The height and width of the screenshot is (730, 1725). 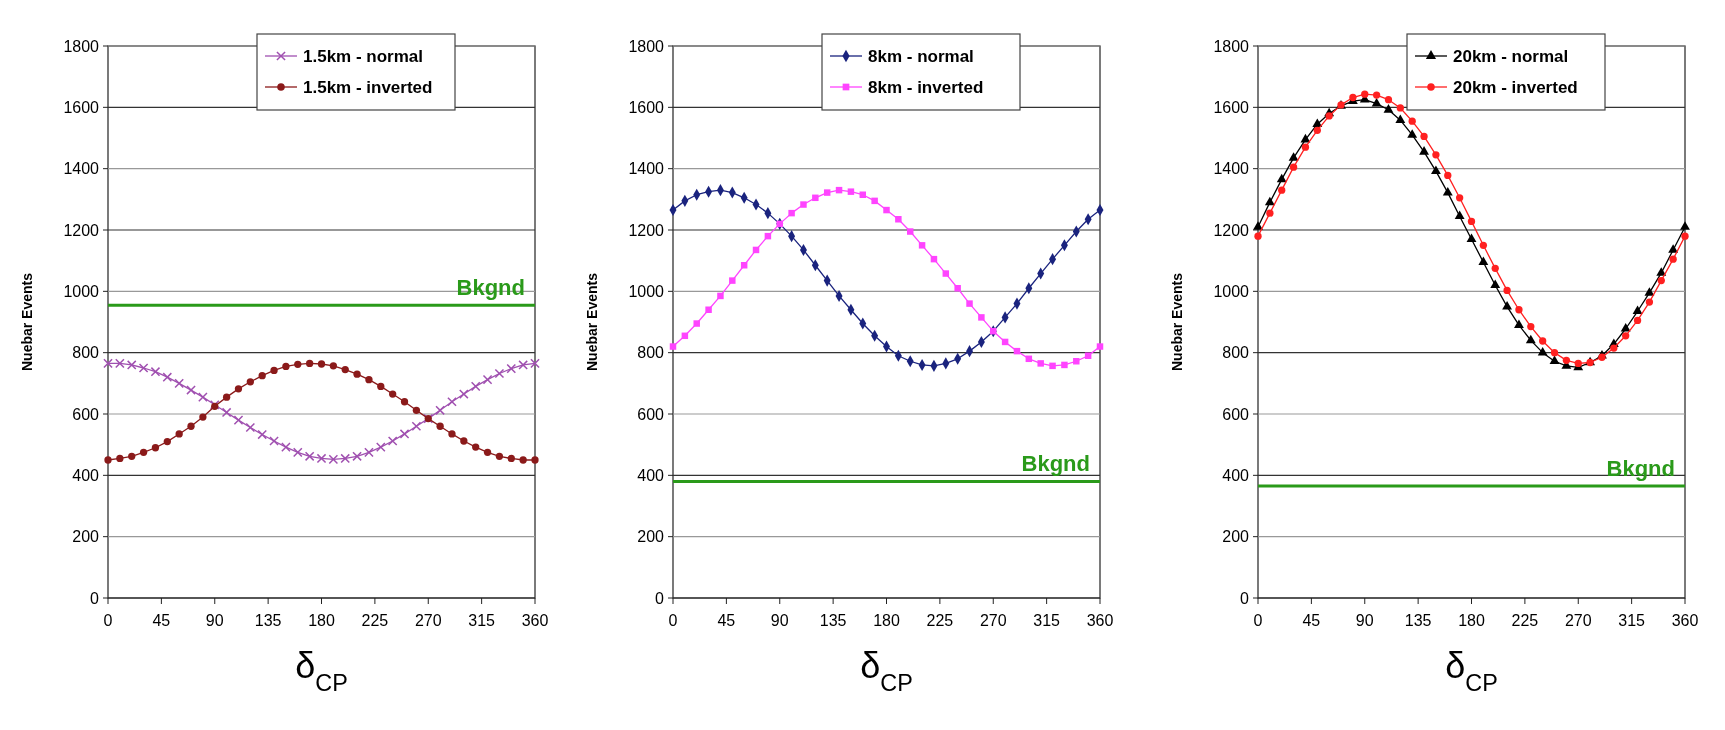 What do you see at coordinates (368, 87) in the screenshot?
I see `legend-label: 1.5km - inverted` at bounding box center [368, 87].